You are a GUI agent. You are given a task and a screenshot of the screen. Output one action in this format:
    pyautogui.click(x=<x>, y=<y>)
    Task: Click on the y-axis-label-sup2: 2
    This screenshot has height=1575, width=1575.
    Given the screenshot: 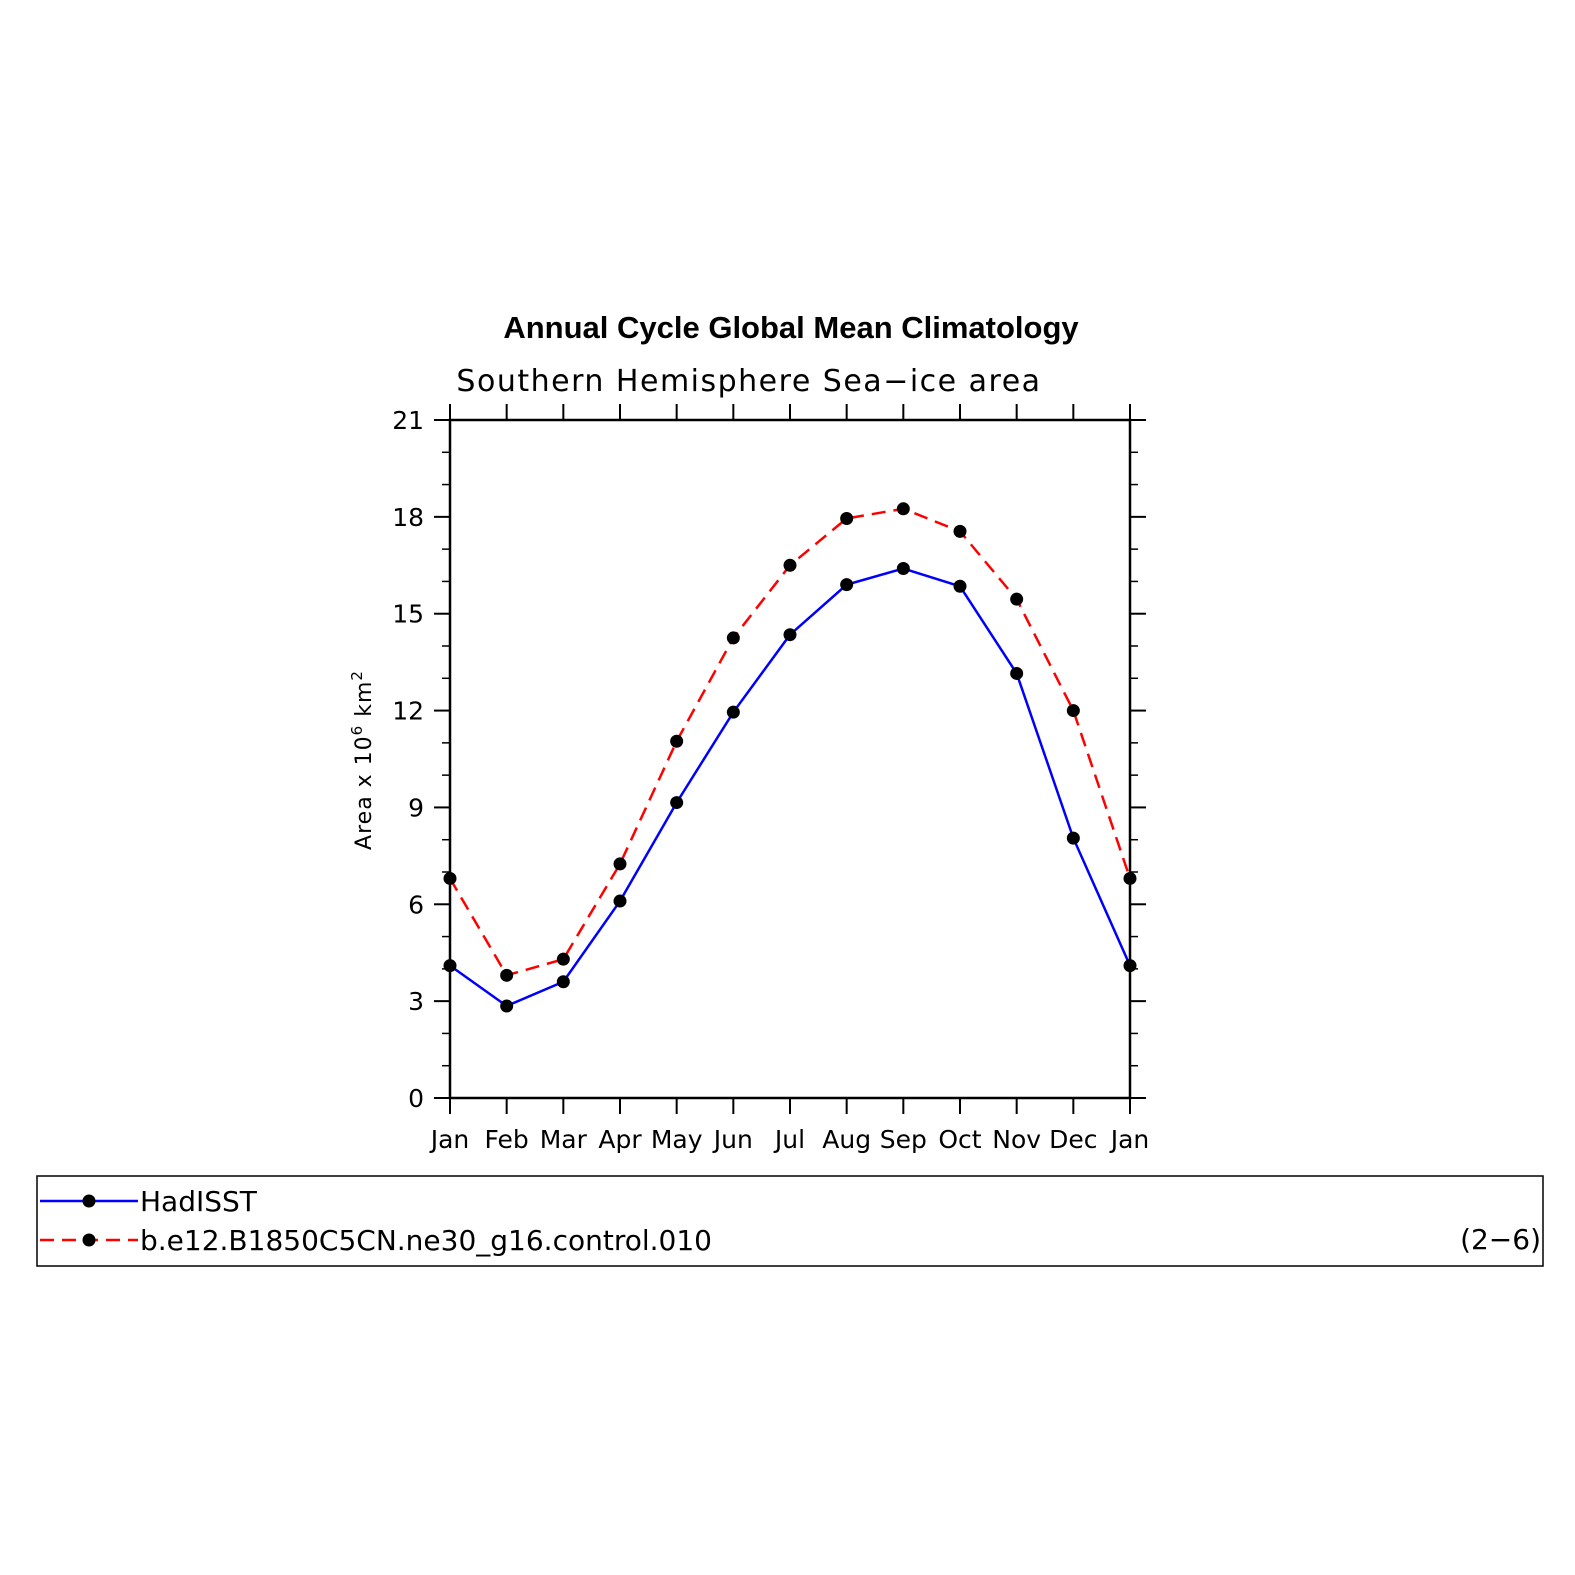 What is the action you would take?
    pyautogui.click(x=357, y=675)
    